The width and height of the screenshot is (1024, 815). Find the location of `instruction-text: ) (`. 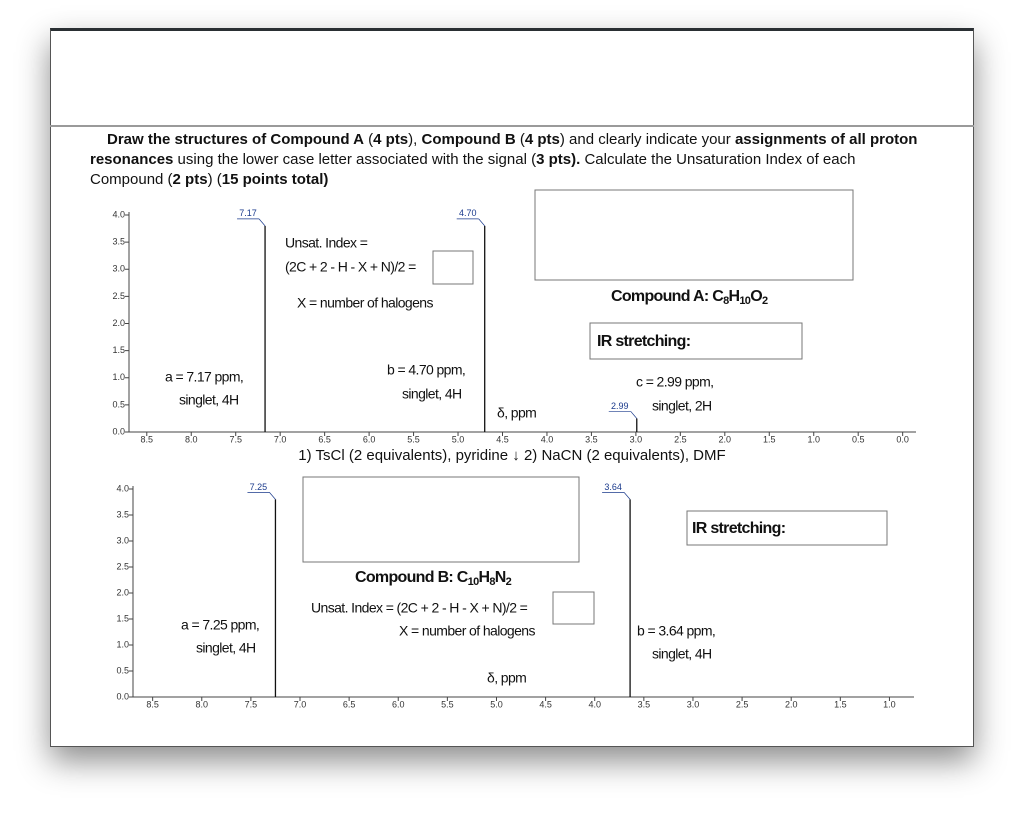

instruction-text: ) ( is located at coordinates (214, 179).